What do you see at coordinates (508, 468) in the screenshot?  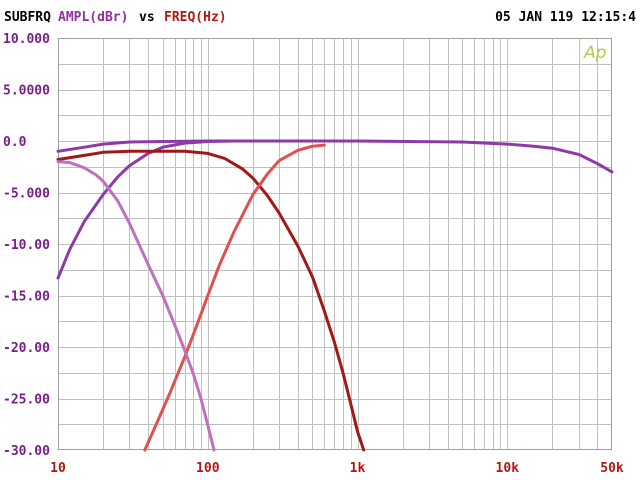 I see `x-tick-label: 10k` at bounding box center [508, 468].